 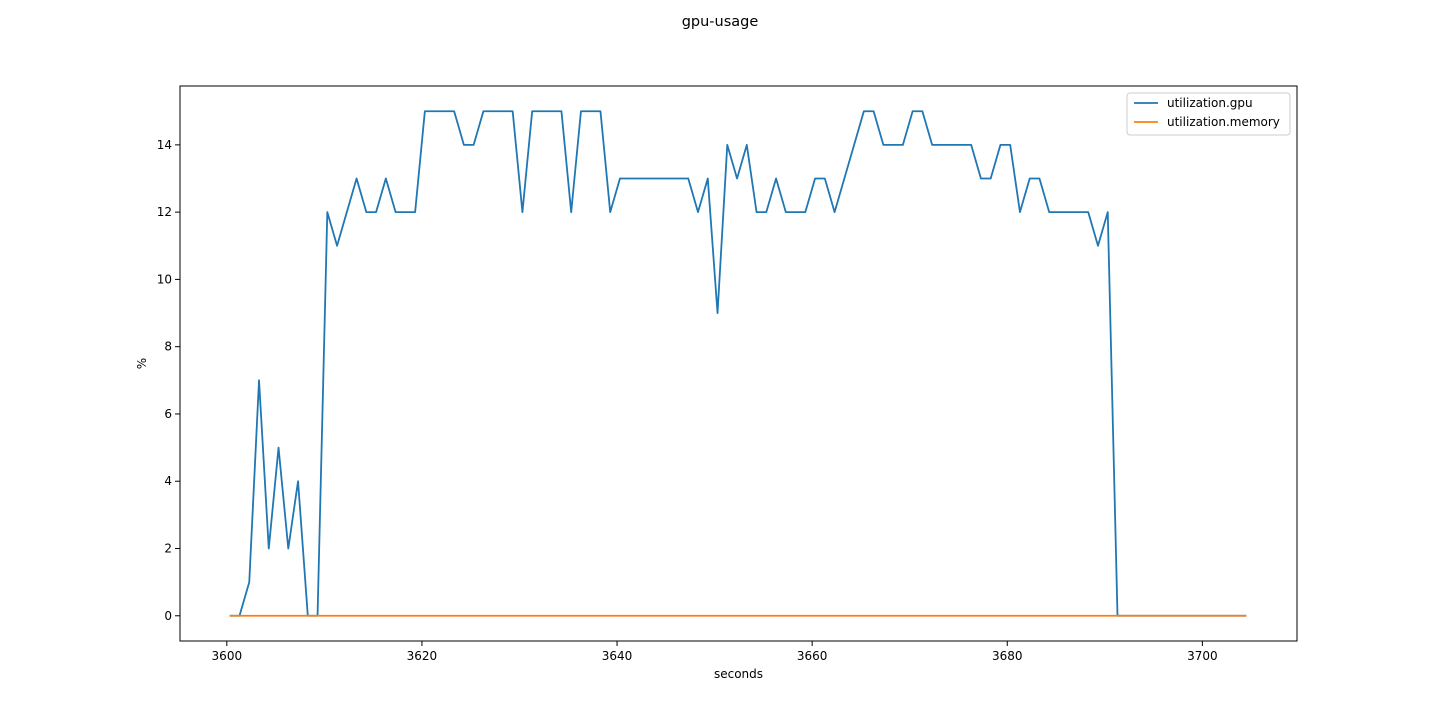 I want to click on y-tick-label: 12, so click(x=164, y=212).